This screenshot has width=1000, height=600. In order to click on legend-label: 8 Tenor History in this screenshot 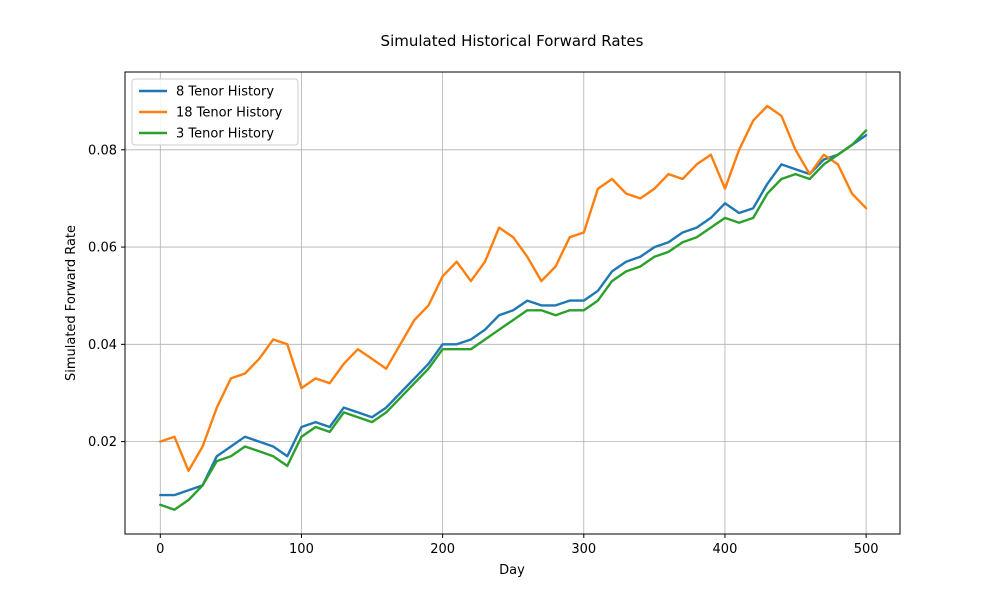, I will do `click(225, 92)`.